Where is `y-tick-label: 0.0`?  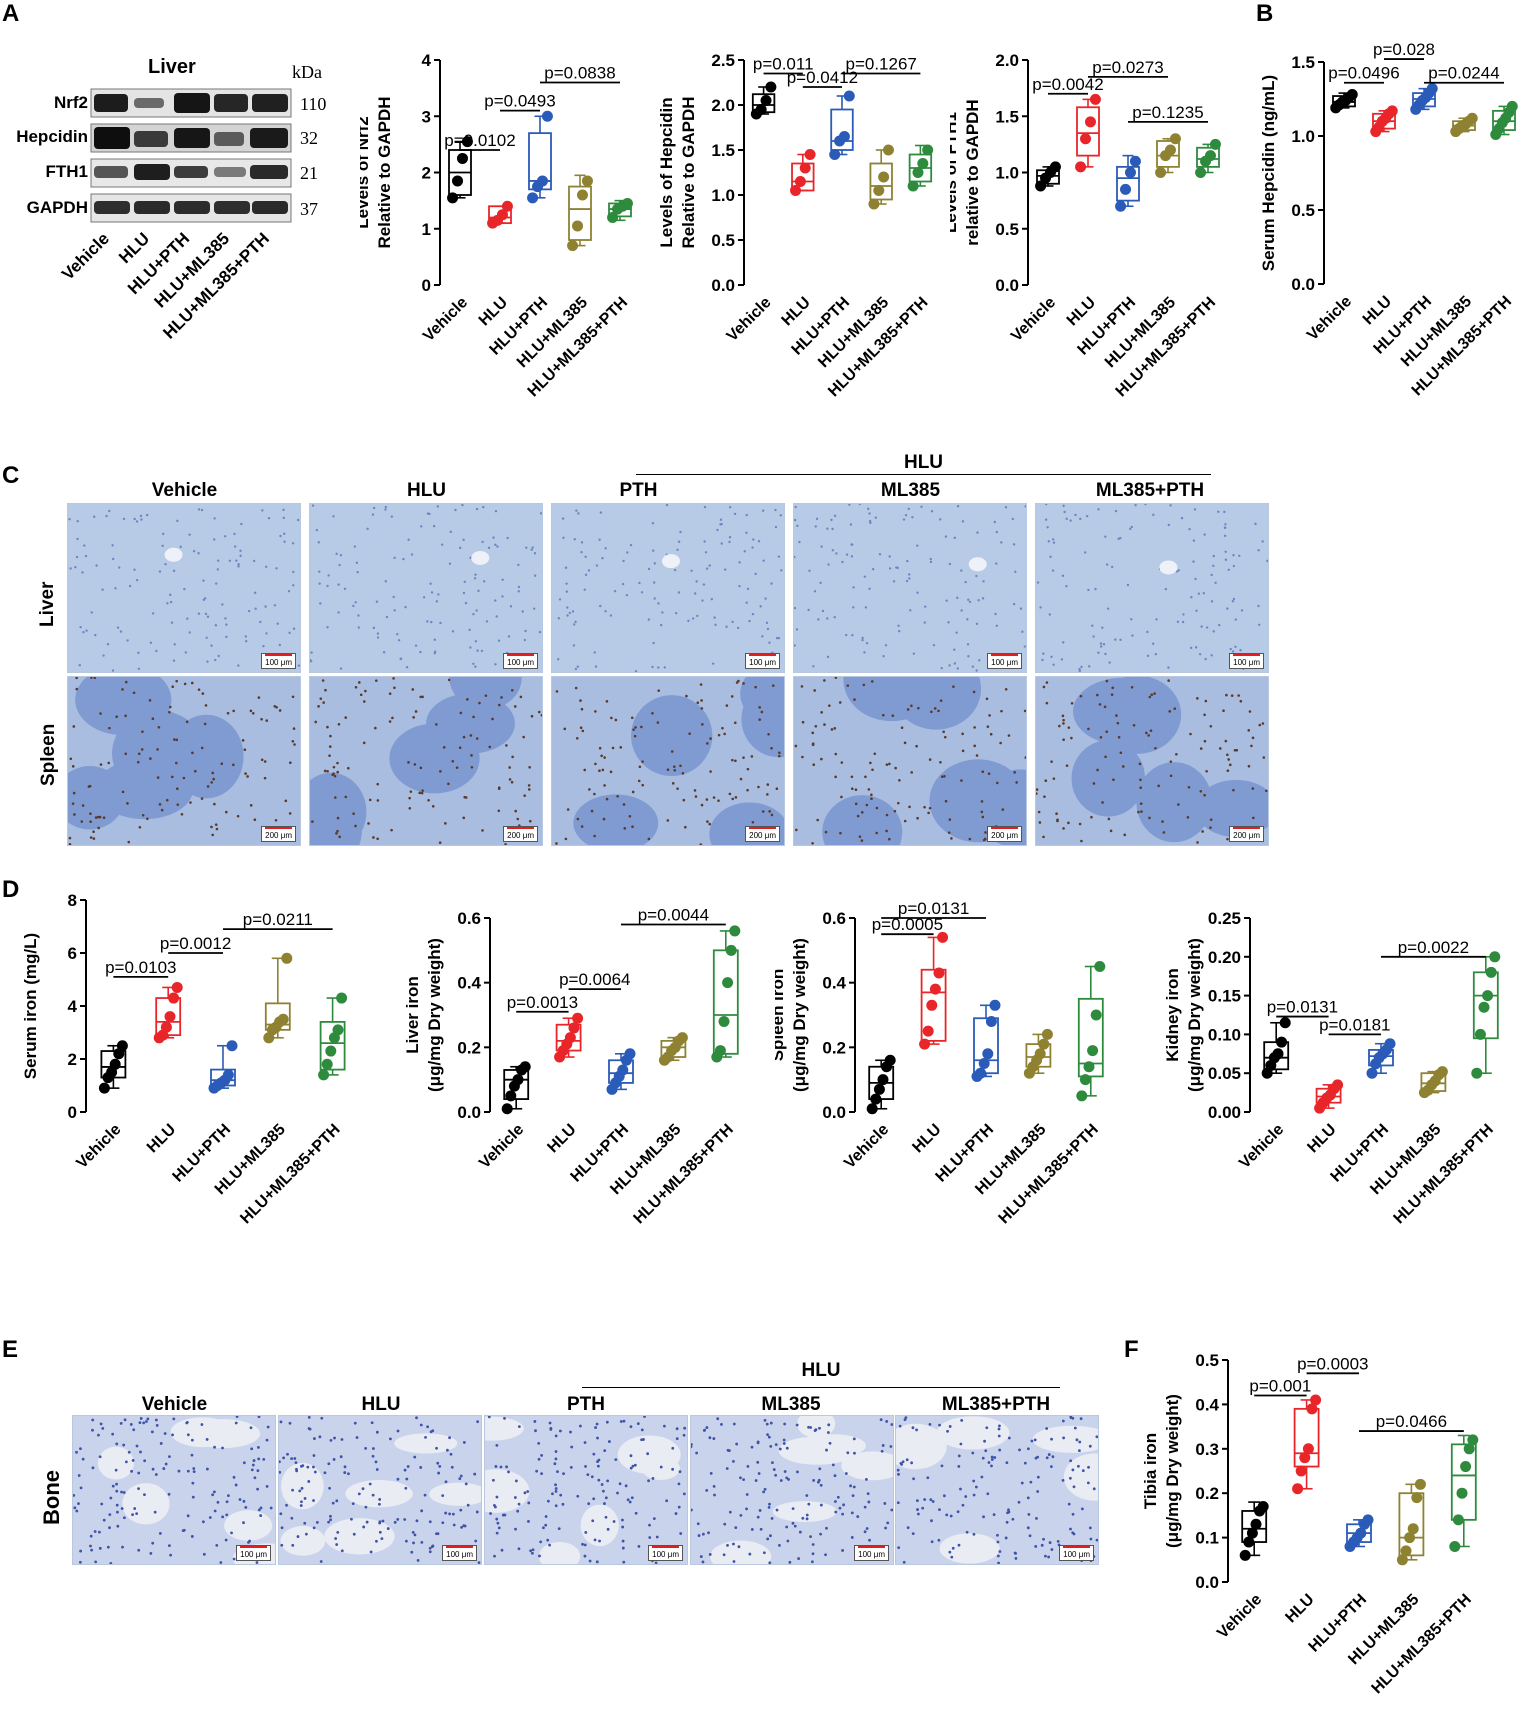
y-tick-label: 0.0 is located at coordinates (1007, 285).